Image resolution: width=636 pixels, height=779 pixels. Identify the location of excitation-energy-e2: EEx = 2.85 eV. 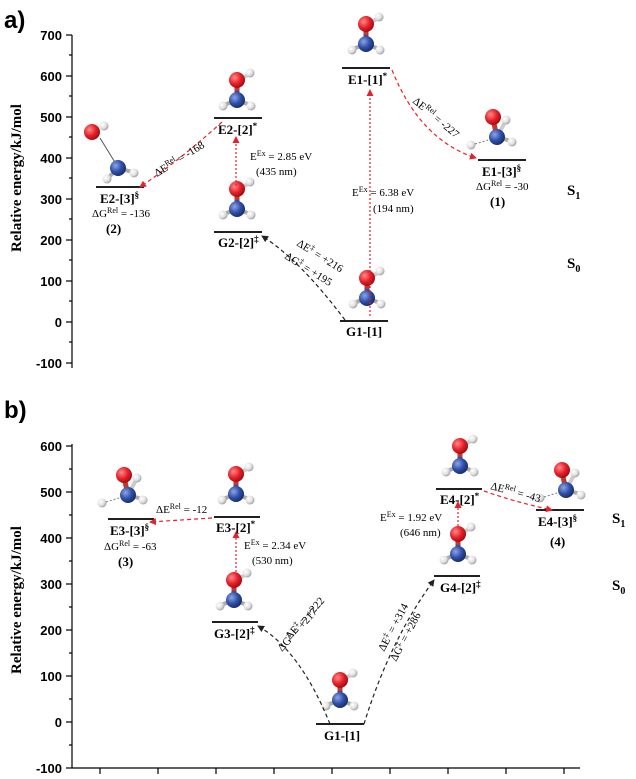
(281, 156).